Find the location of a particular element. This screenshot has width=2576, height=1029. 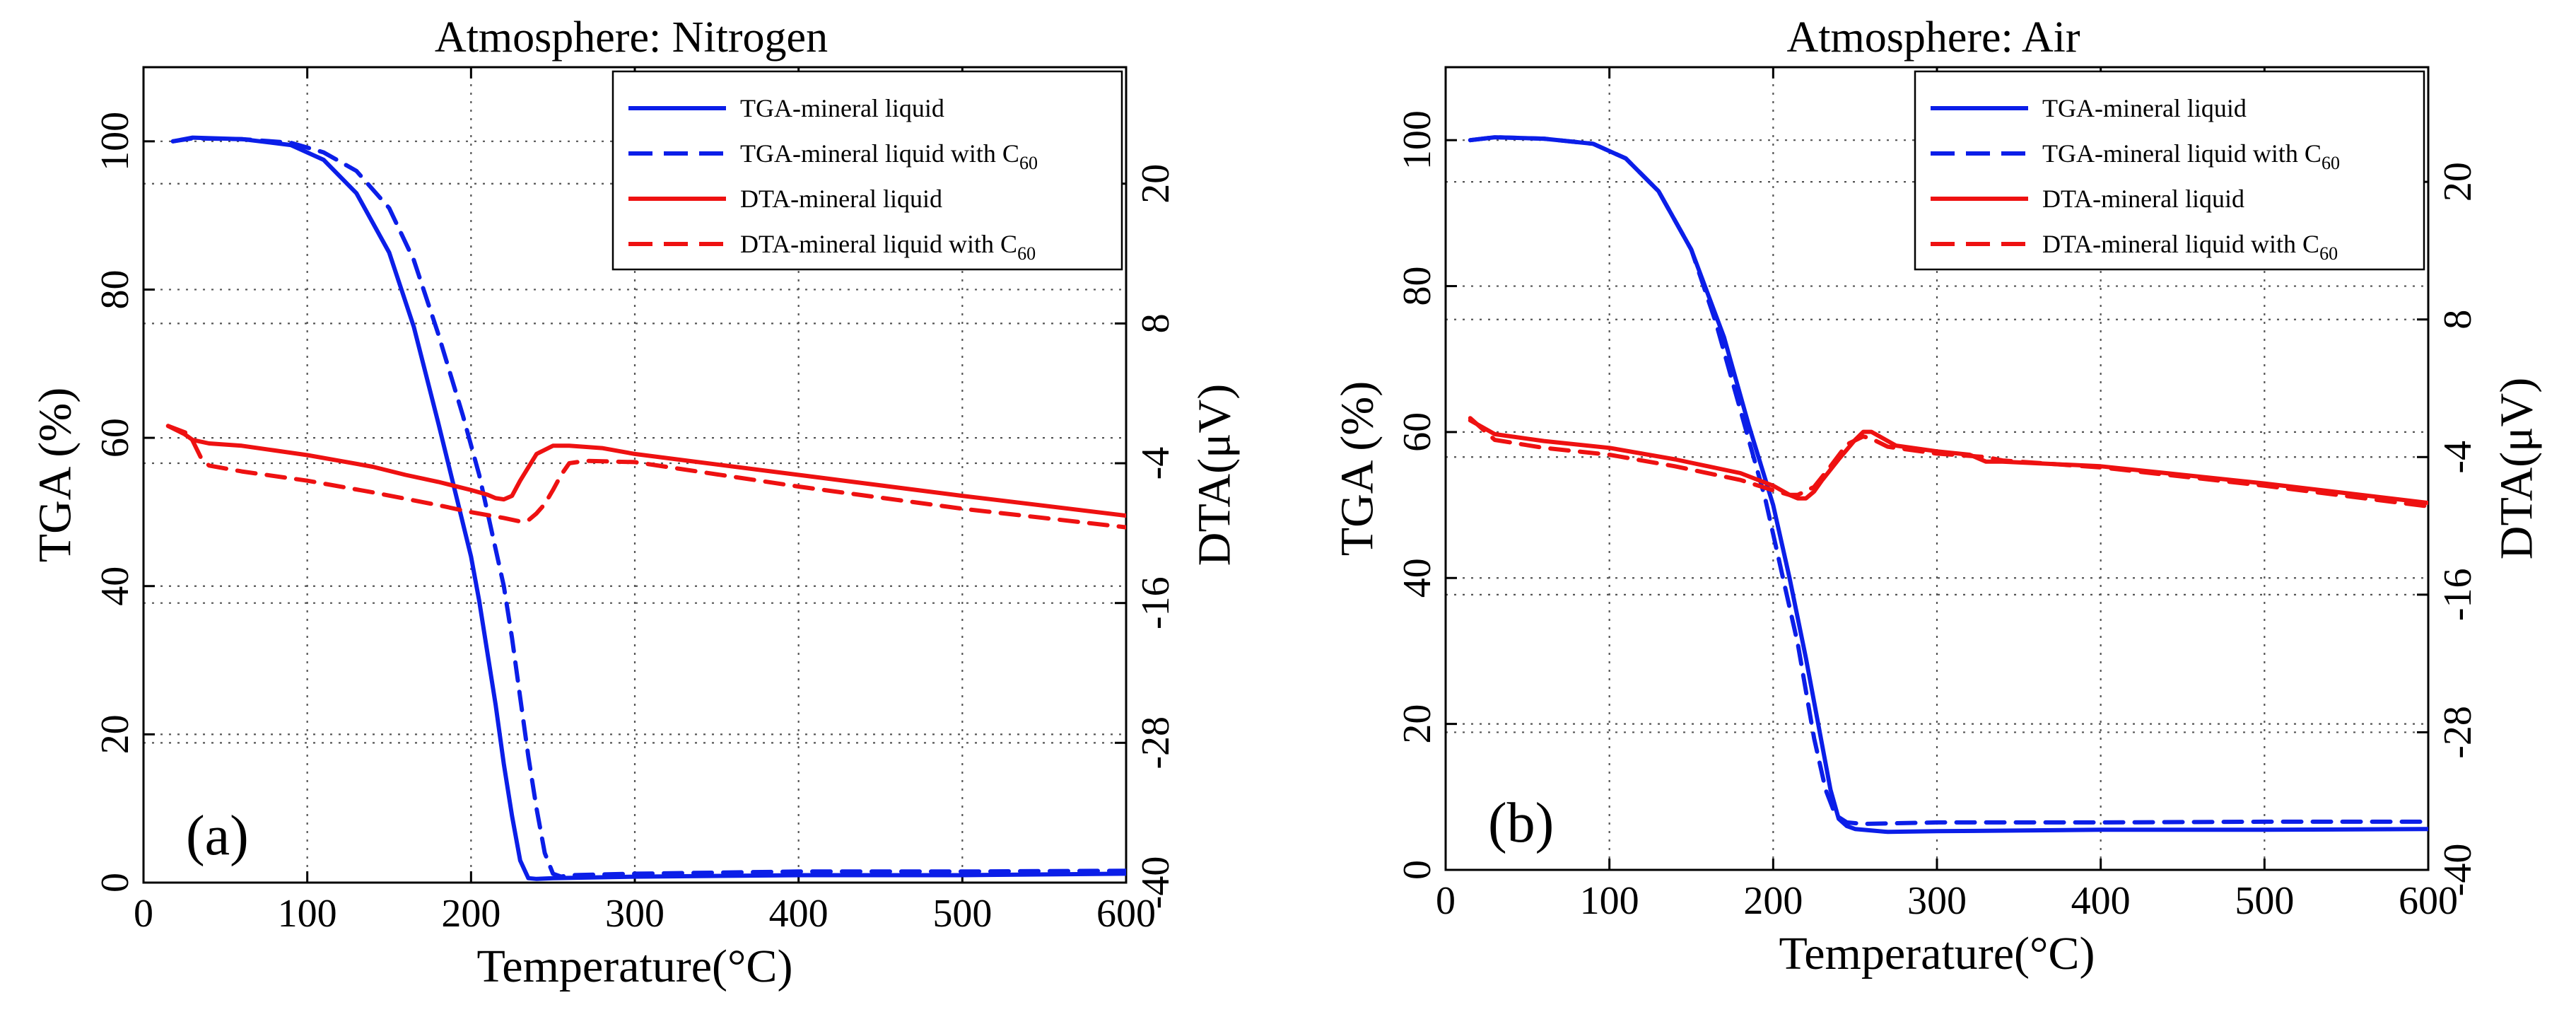

panel-label: (b) is located at coordinates (1521, 823).